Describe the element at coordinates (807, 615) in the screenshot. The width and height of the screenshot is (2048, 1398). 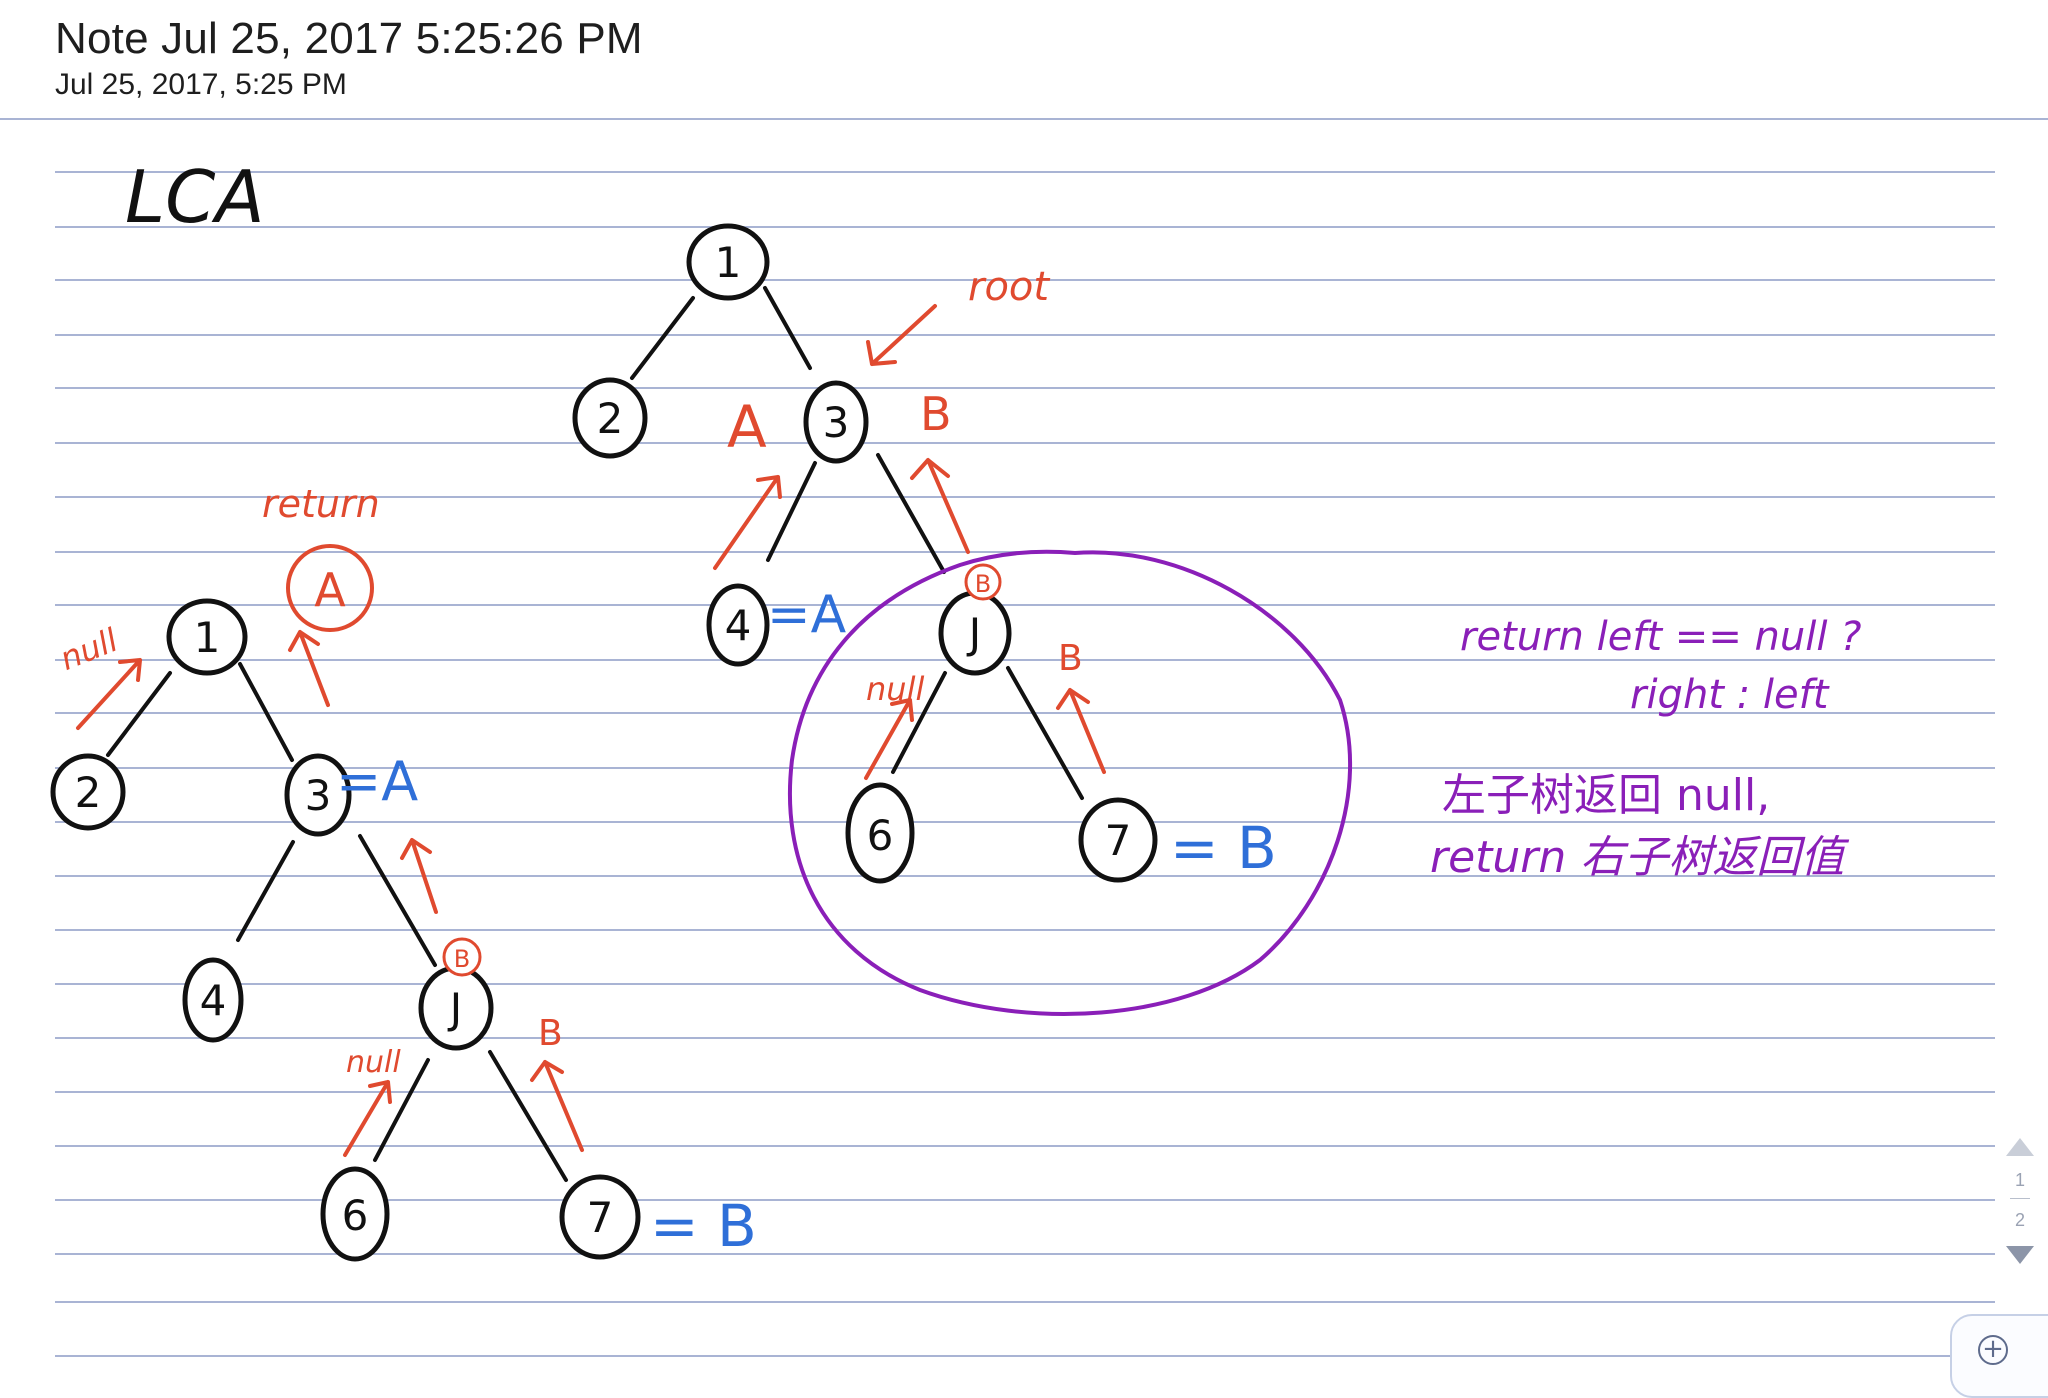
I see `r-label-eq-a: =A` at that location.